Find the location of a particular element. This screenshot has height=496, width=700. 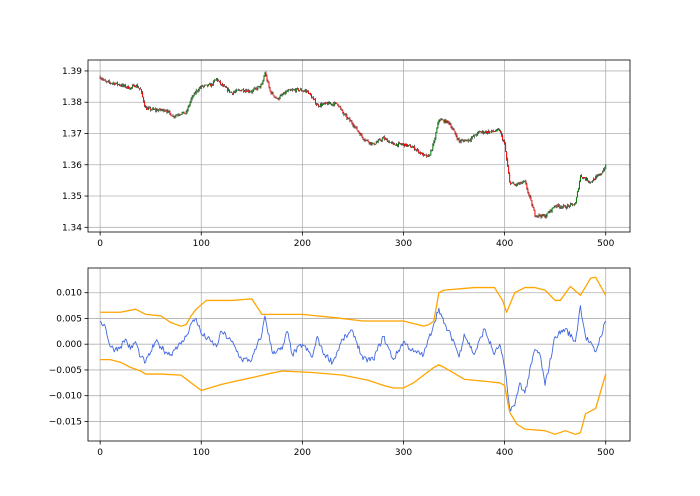

price-y-tick-label: 1.34 is located at coordinates (72, 228).